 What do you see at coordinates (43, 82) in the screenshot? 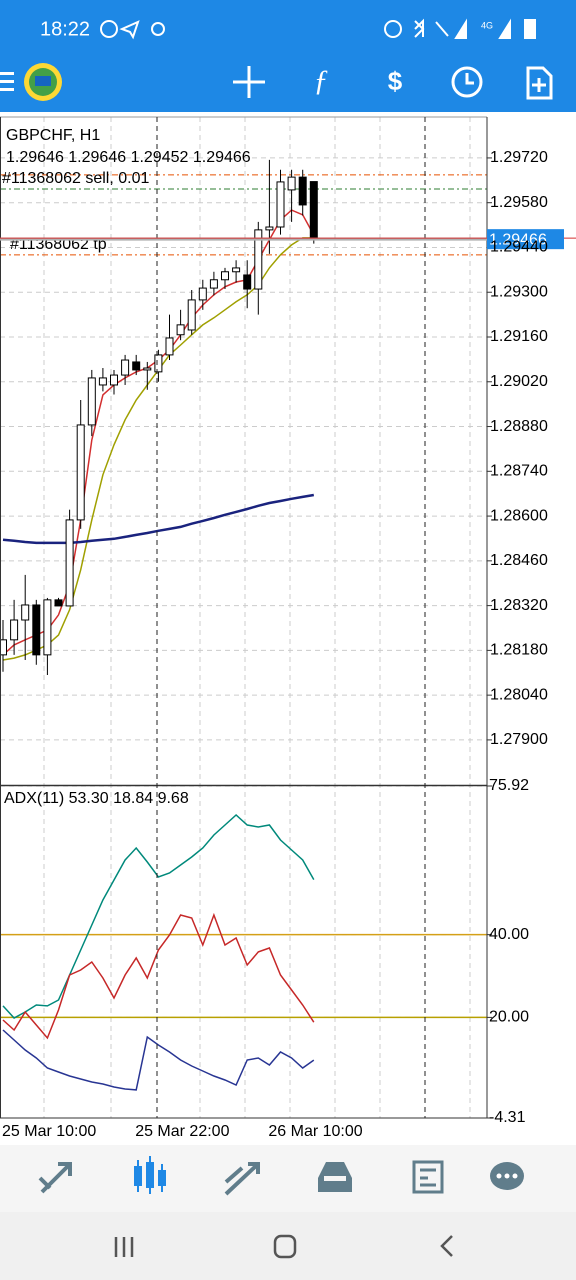
I see `app-logo` at bounding box center [43, 82].